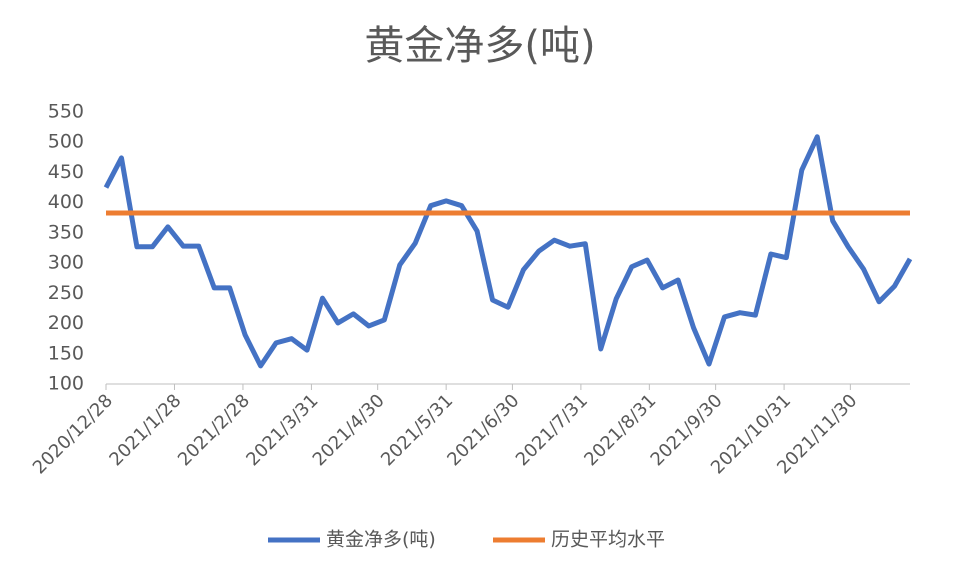 The height and width of the screenshot is (561, 961). I want to click on y-tick-label: 100, so click(66, 384).